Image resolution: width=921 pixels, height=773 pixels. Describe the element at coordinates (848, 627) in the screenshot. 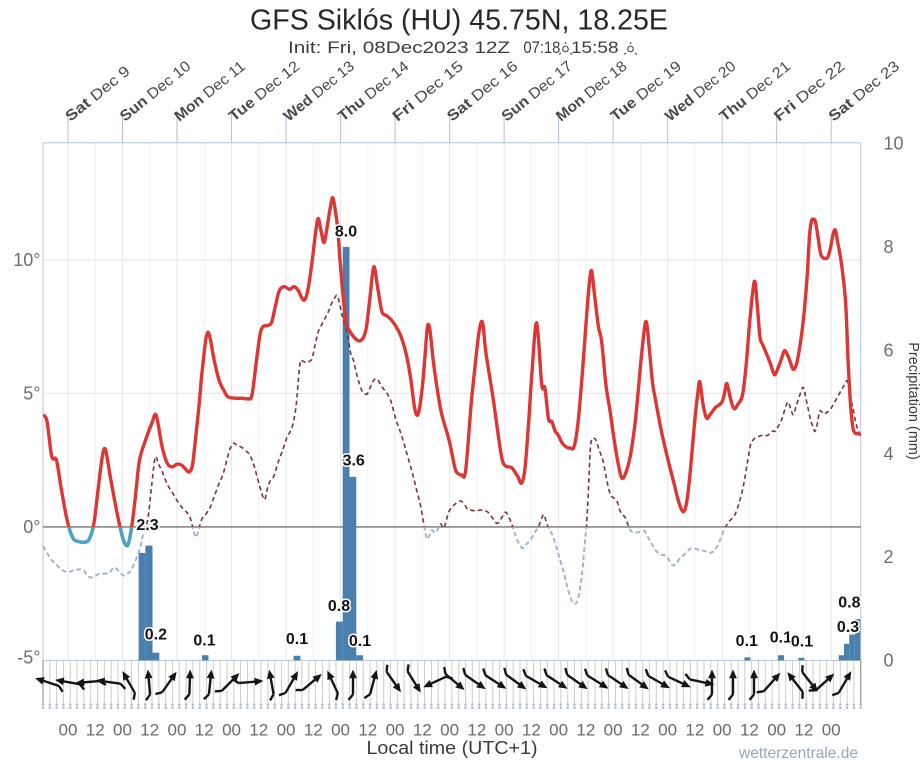

I see `svg-text: 0.3` at that location.